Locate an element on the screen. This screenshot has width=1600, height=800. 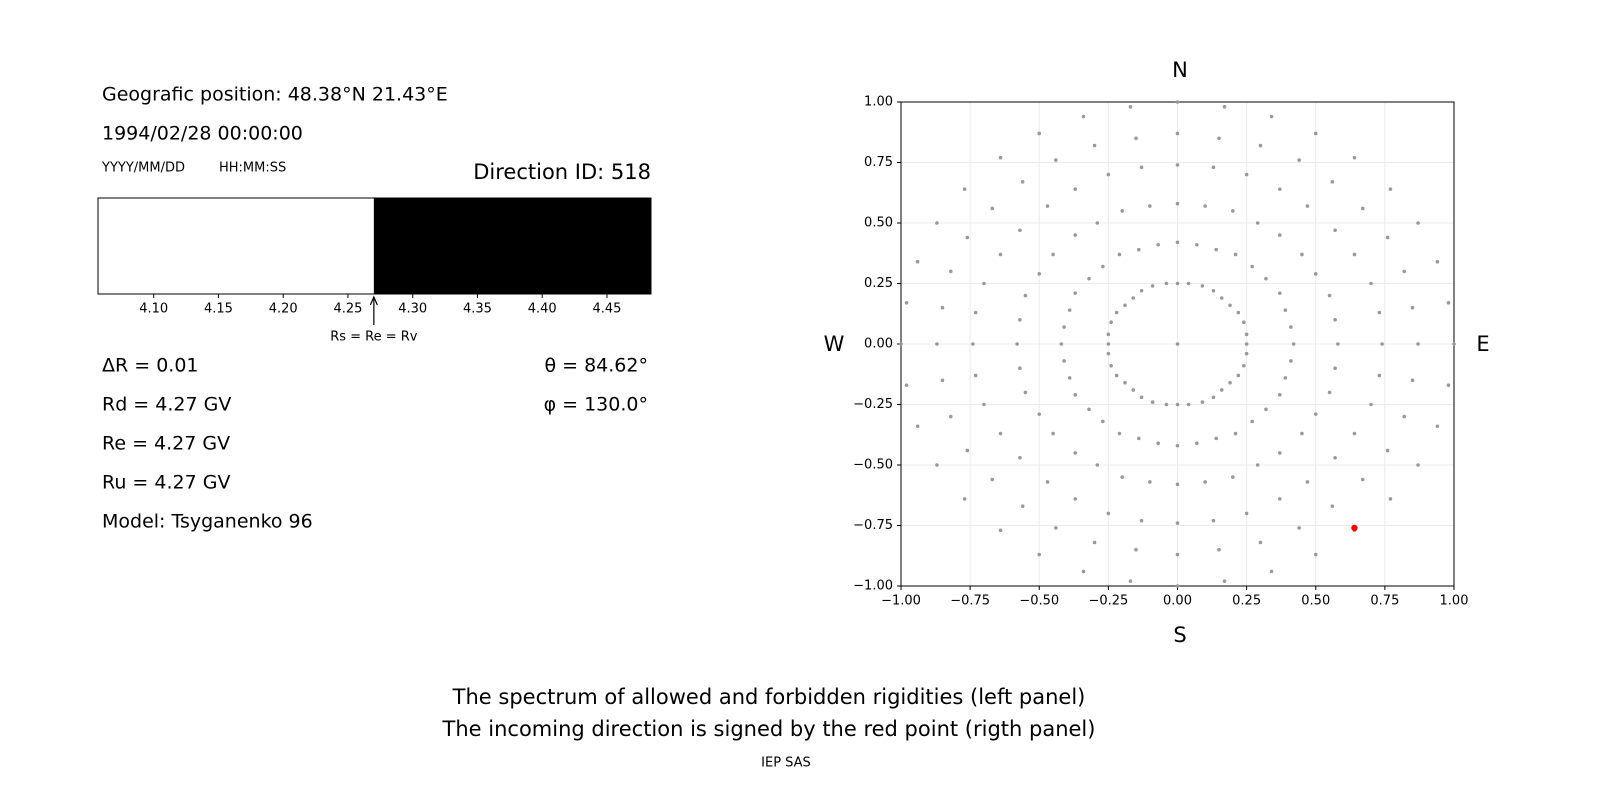
y-tick-label: 1.00 is located at coordinates (878, 102).